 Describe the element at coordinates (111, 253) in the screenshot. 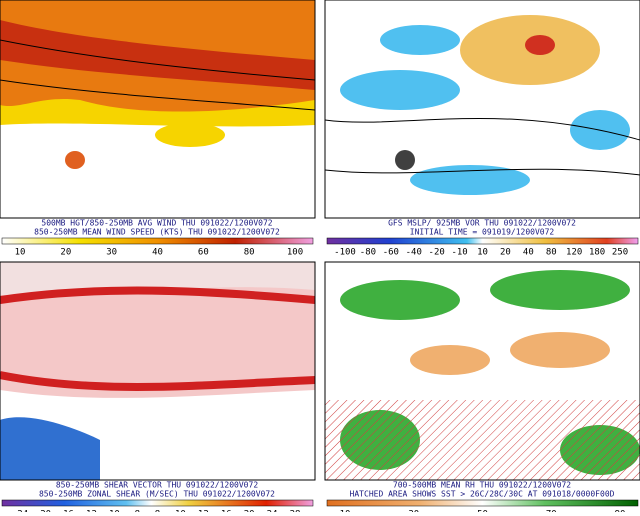

I see `colorbar-label: 30` at that location.